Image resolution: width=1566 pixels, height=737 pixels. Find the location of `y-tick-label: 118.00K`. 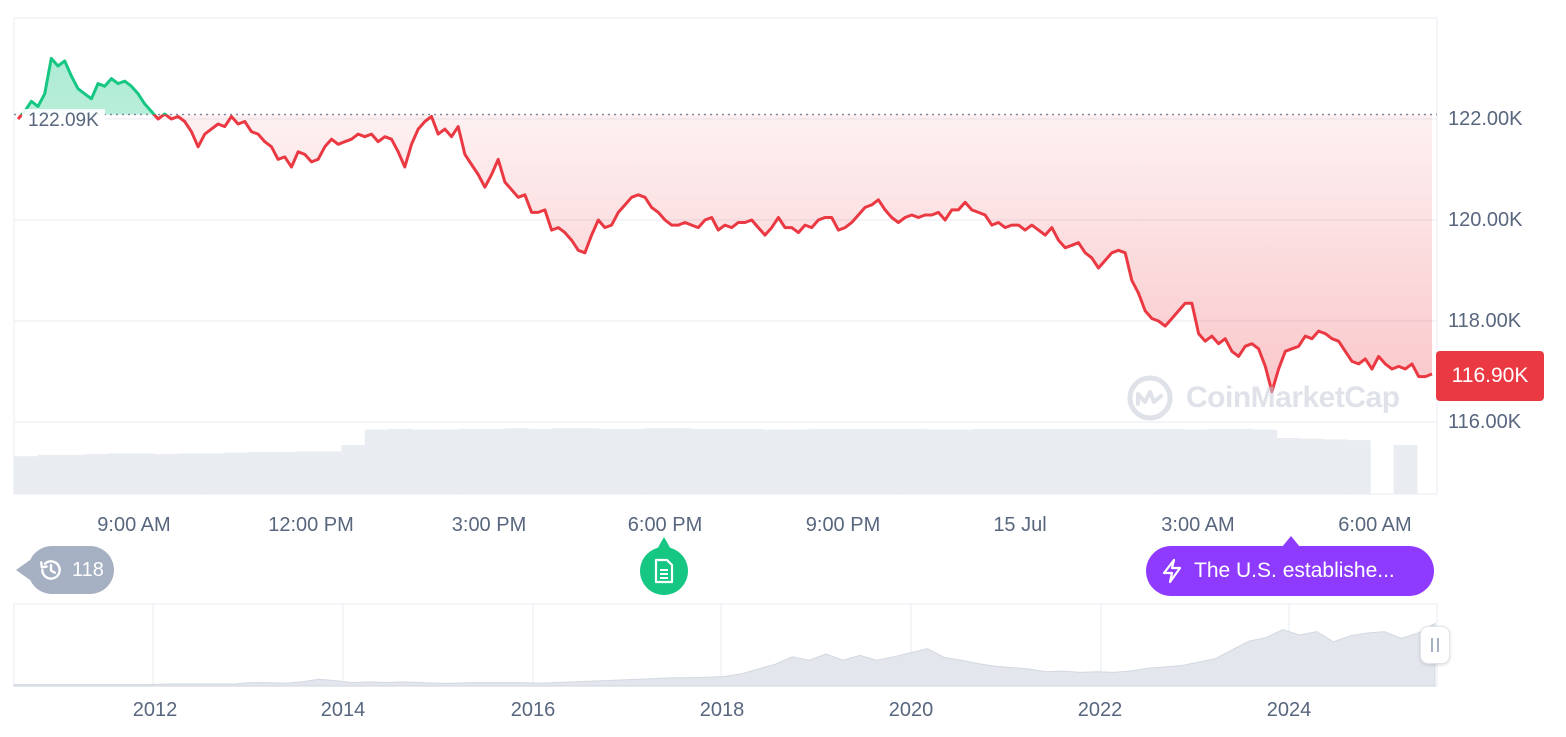

y-tick-label: 118.00K is located at coordinates (1485, 321).